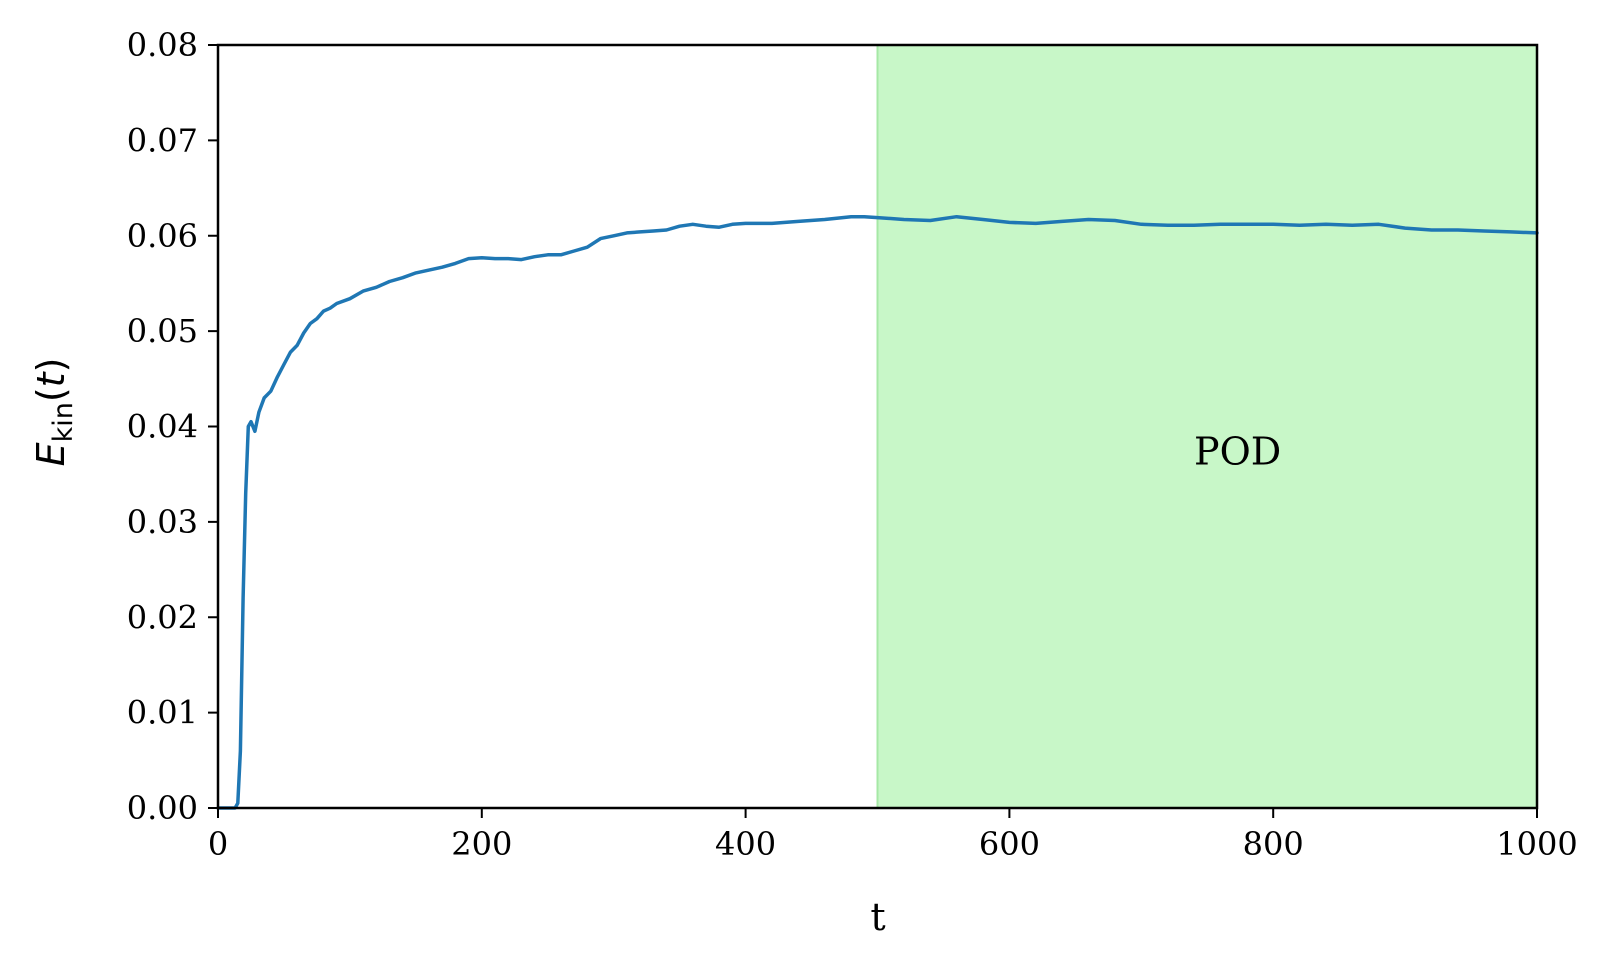  What do you see at coordinates (1009, 844) in the screenshot?
I see `x-tick-label: 600` at bounding box center [1009, 844].